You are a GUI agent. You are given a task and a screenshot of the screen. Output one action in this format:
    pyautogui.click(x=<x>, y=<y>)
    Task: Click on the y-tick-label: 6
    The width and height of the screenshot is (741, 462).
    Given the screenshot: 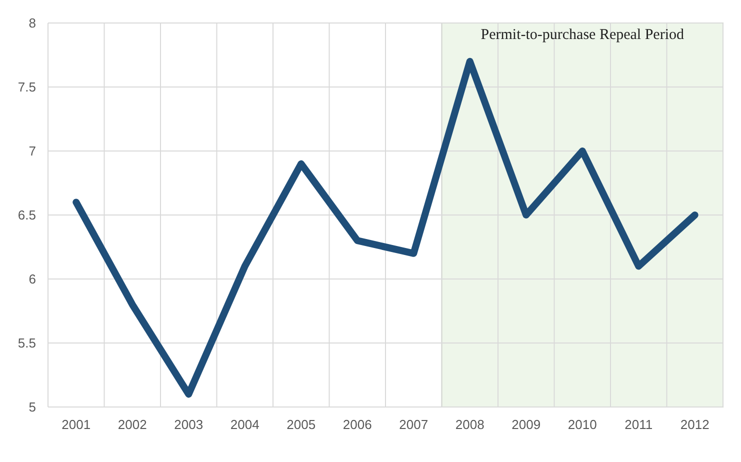 What is the action you would take?
    pyautogui.click(x=32, y=279)
    